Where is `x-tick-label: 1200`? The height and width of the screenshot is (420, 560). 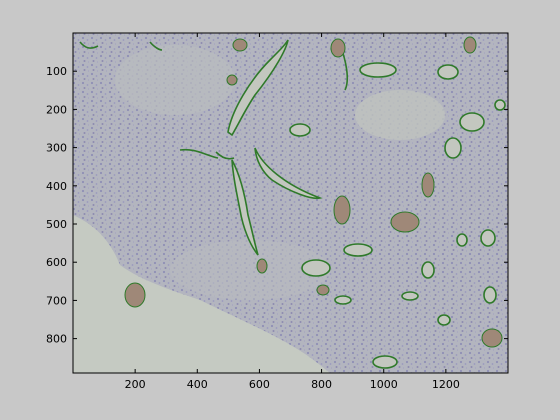 x-tick-label: 1200 is located at coordinates (446, 384).